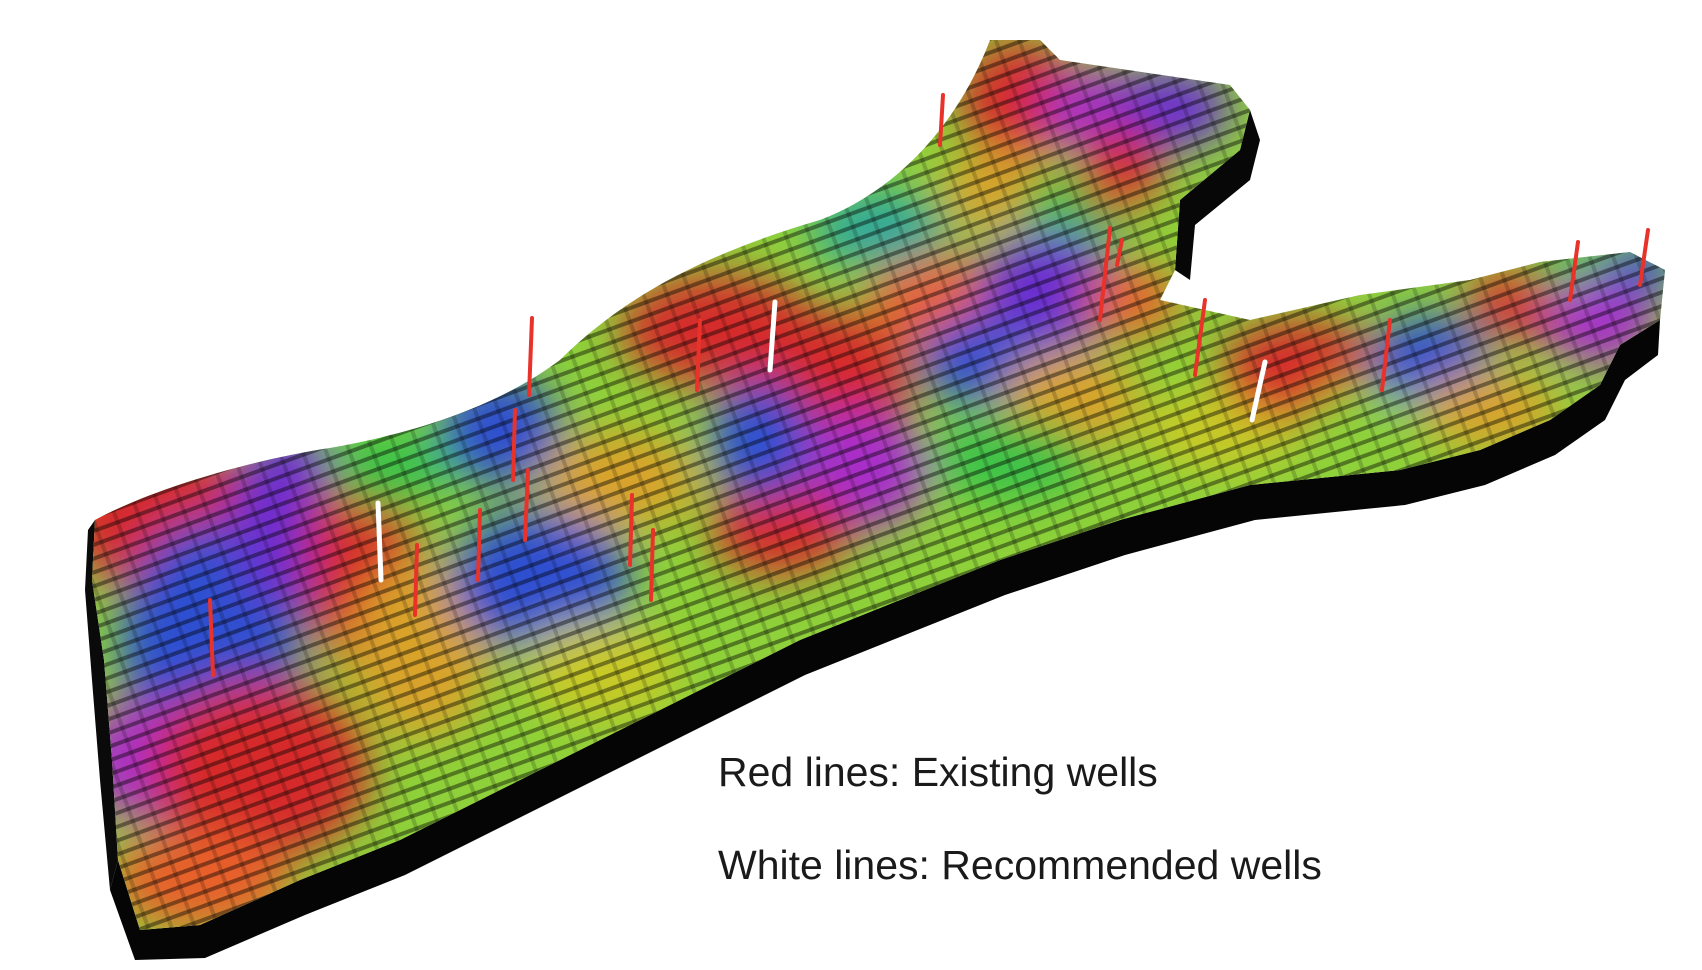 This screenshot has width=1702, height=970. What do you see at coordinates (1020, 865) in the screenshot?
I see `recommended-wells-label: White lines: Recommended wells` at bounding box center [1020, 865].